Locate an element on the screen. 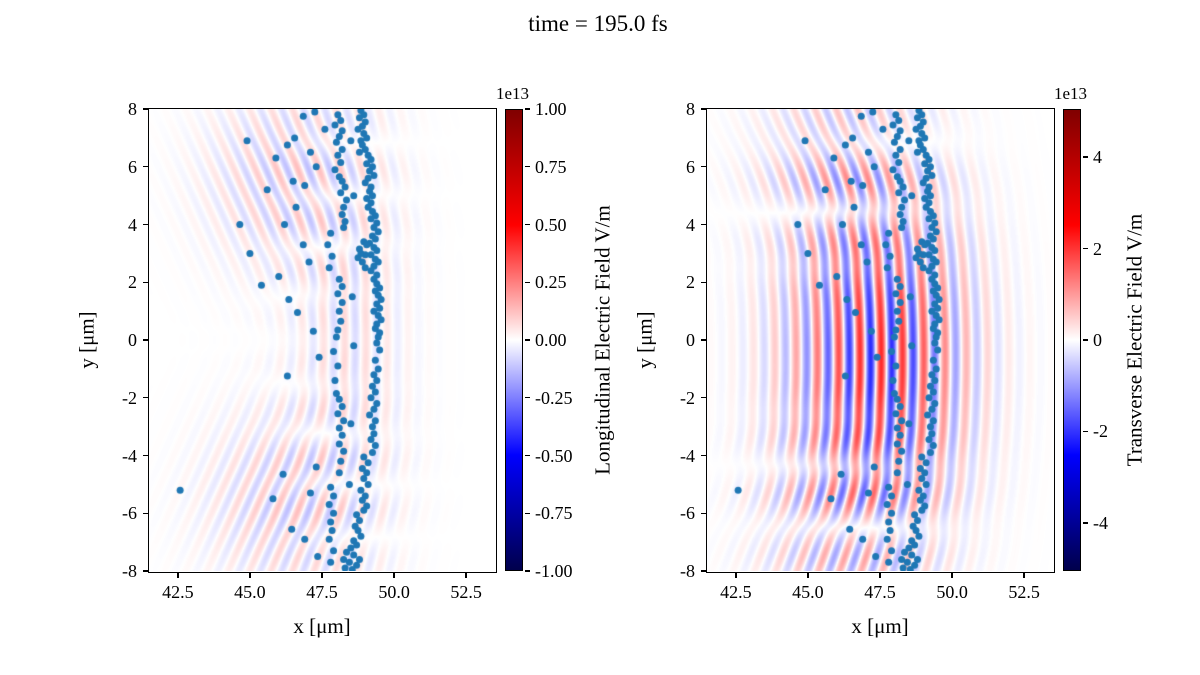 Image resolution: width=1200 pixels, height=675 pixels. colorbar-offset-left: 1e13 is located at coordinates (512, 93).